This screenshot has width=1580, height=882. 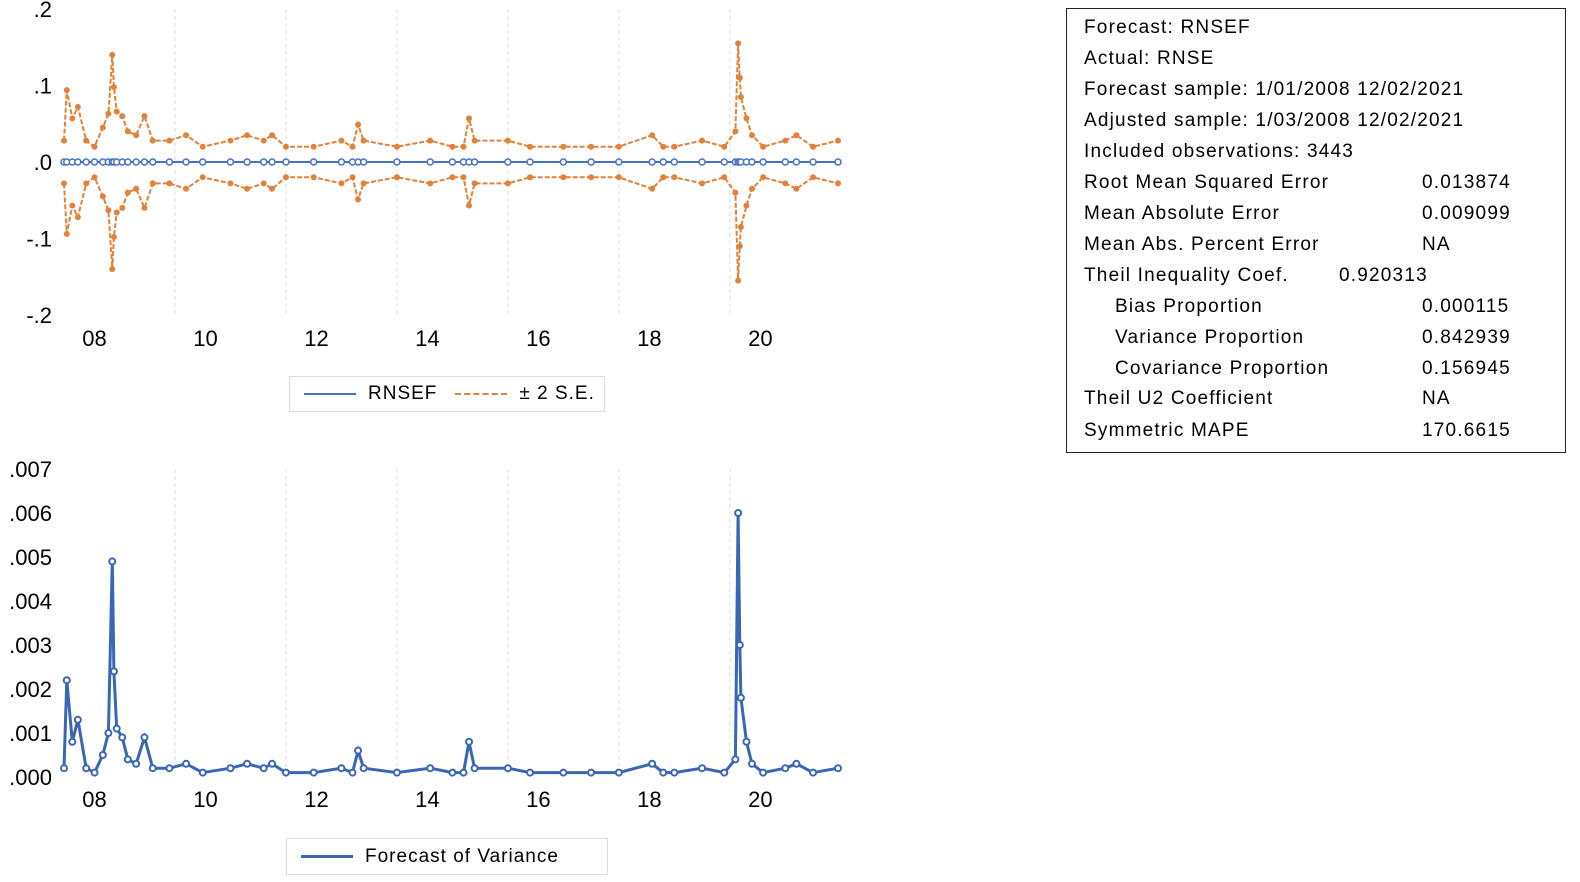 I want to click on legend-forecast-swatch, so click(x=330, y=394).